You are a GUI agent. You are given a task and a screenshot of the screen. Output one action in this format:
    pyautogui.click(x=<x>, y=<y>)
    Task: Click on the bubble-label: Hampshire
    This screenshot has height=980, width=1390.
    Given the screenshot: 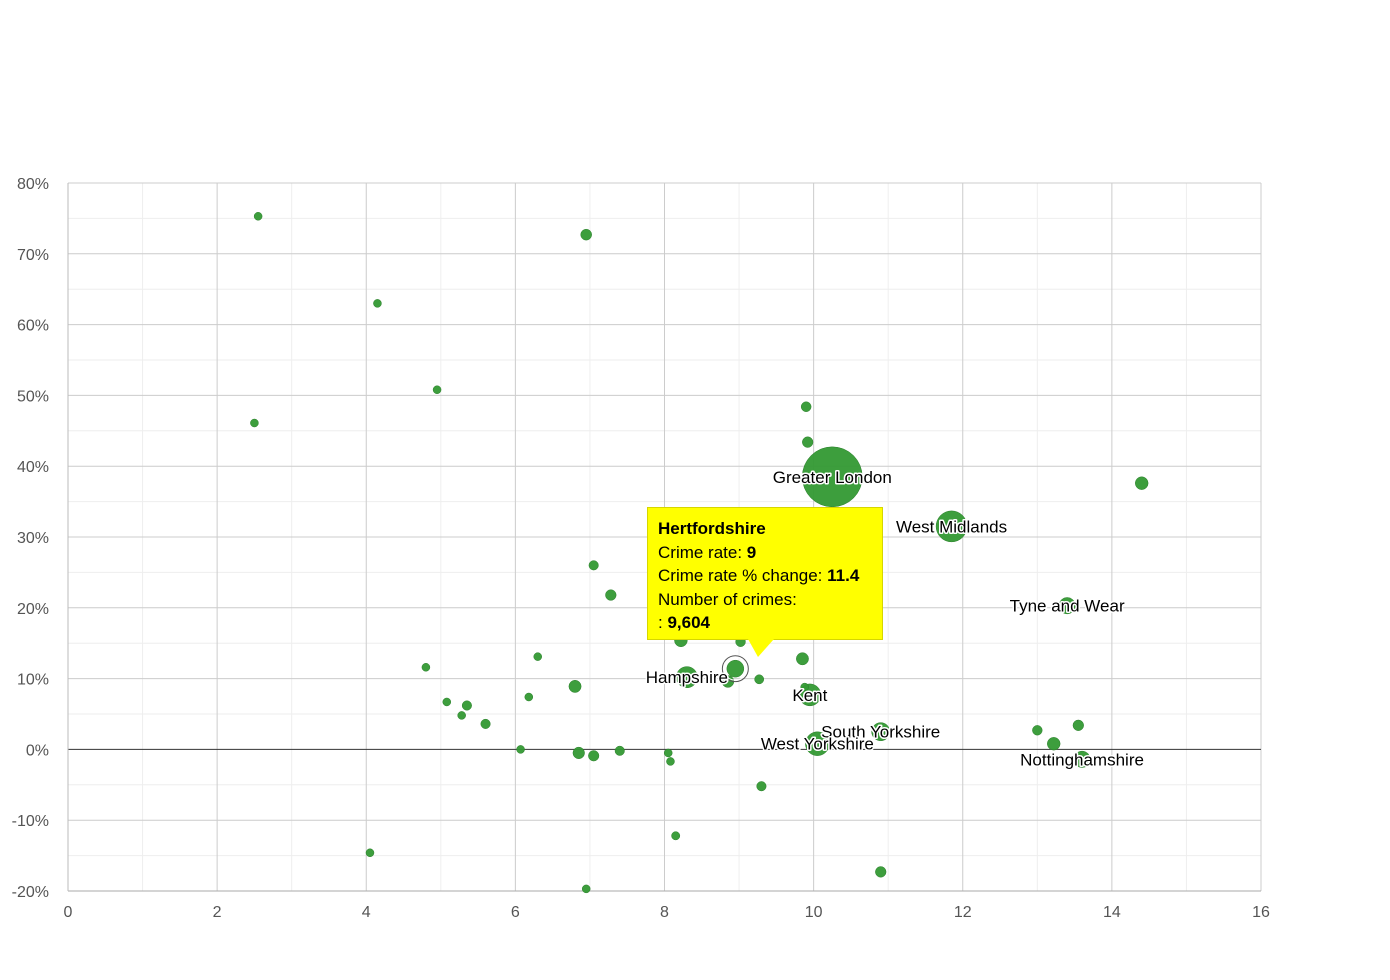 What is the action you would take?
    pyautogui.click(x=687, y=677)
    